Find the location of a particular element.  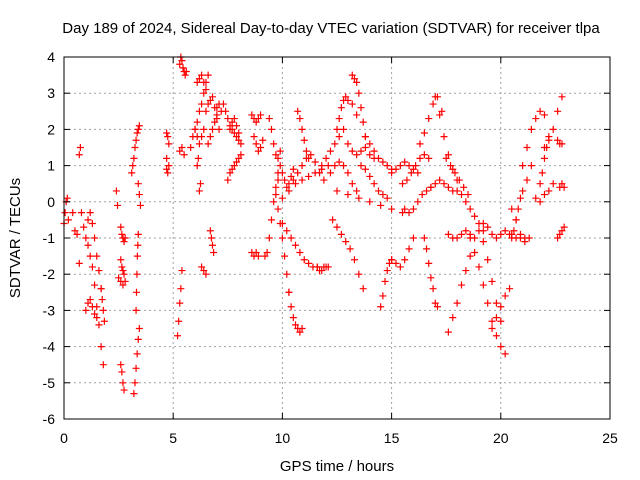

series-s19 is located at coordinates (168, 162).